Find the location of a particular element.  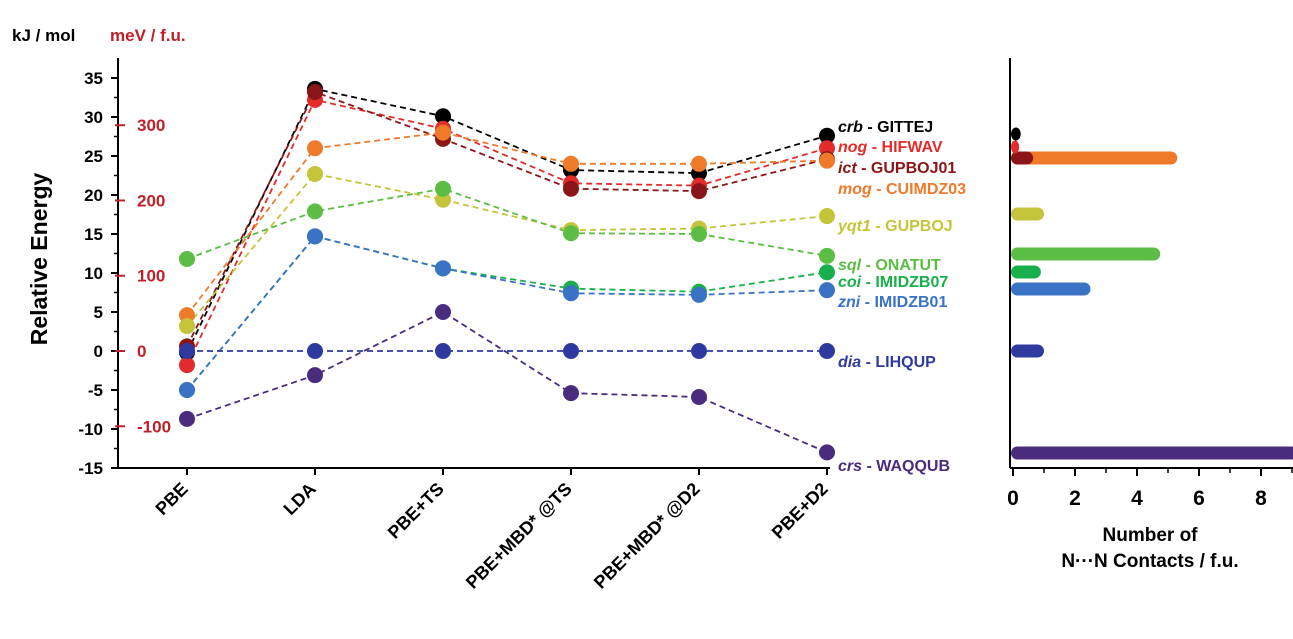

x-tick-label: LDA is located at coordinates (300, 499).